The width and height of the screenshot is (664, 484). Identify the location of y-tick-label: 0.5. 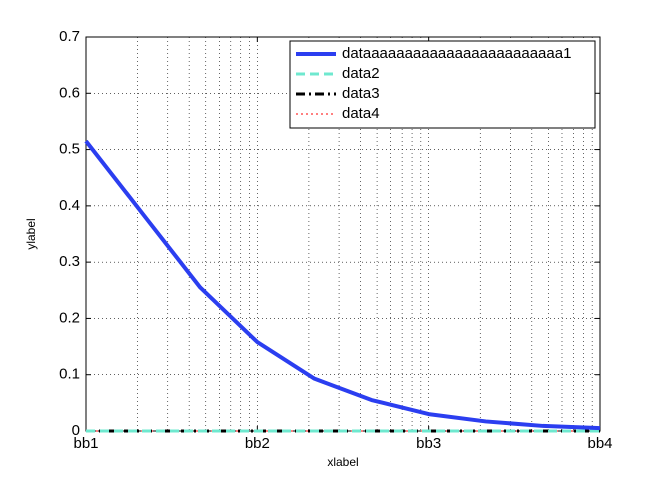
(69, 149).